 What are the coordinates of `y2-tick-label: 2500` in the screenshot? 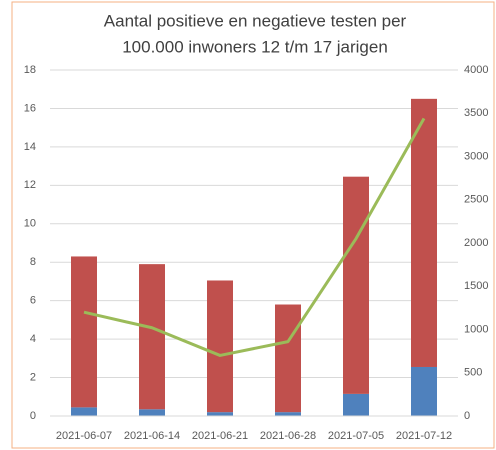 It's located at (476, 200).